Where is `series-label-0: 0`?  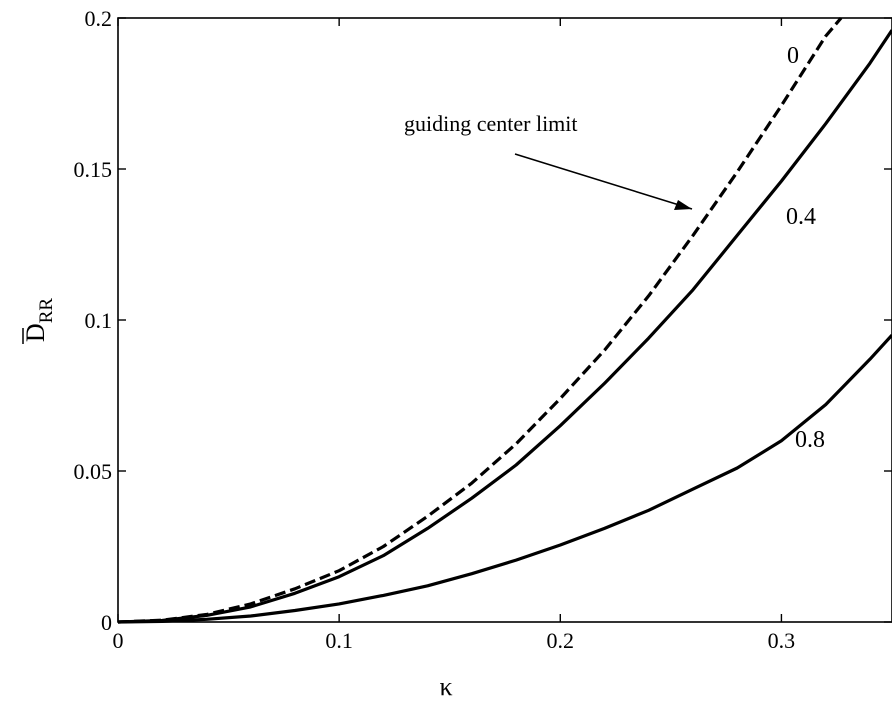
series-label-0: 0 is located at coordinates (793, 56).